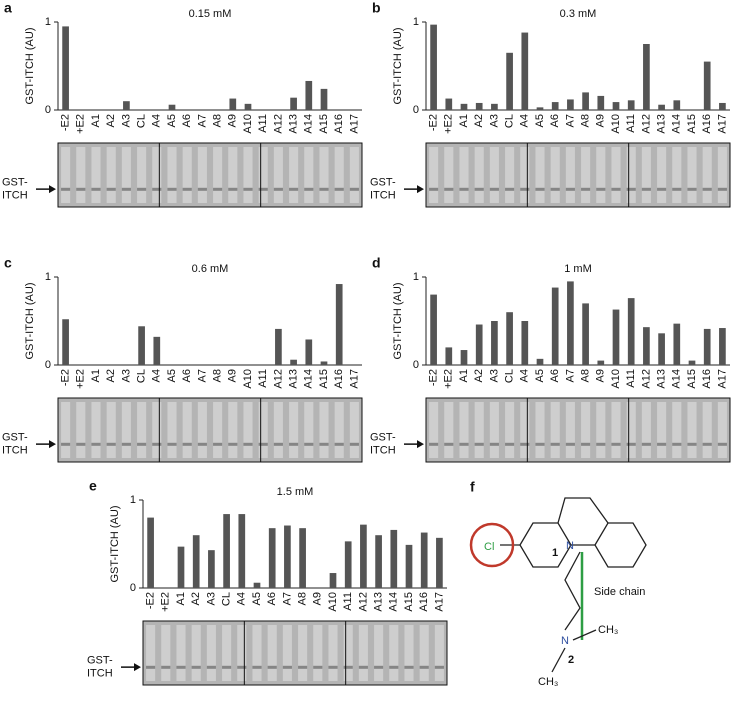  Describe the element at coordinates (210, 14) in the screenshot. I see `chart-title: 0.15 mM` at that location.